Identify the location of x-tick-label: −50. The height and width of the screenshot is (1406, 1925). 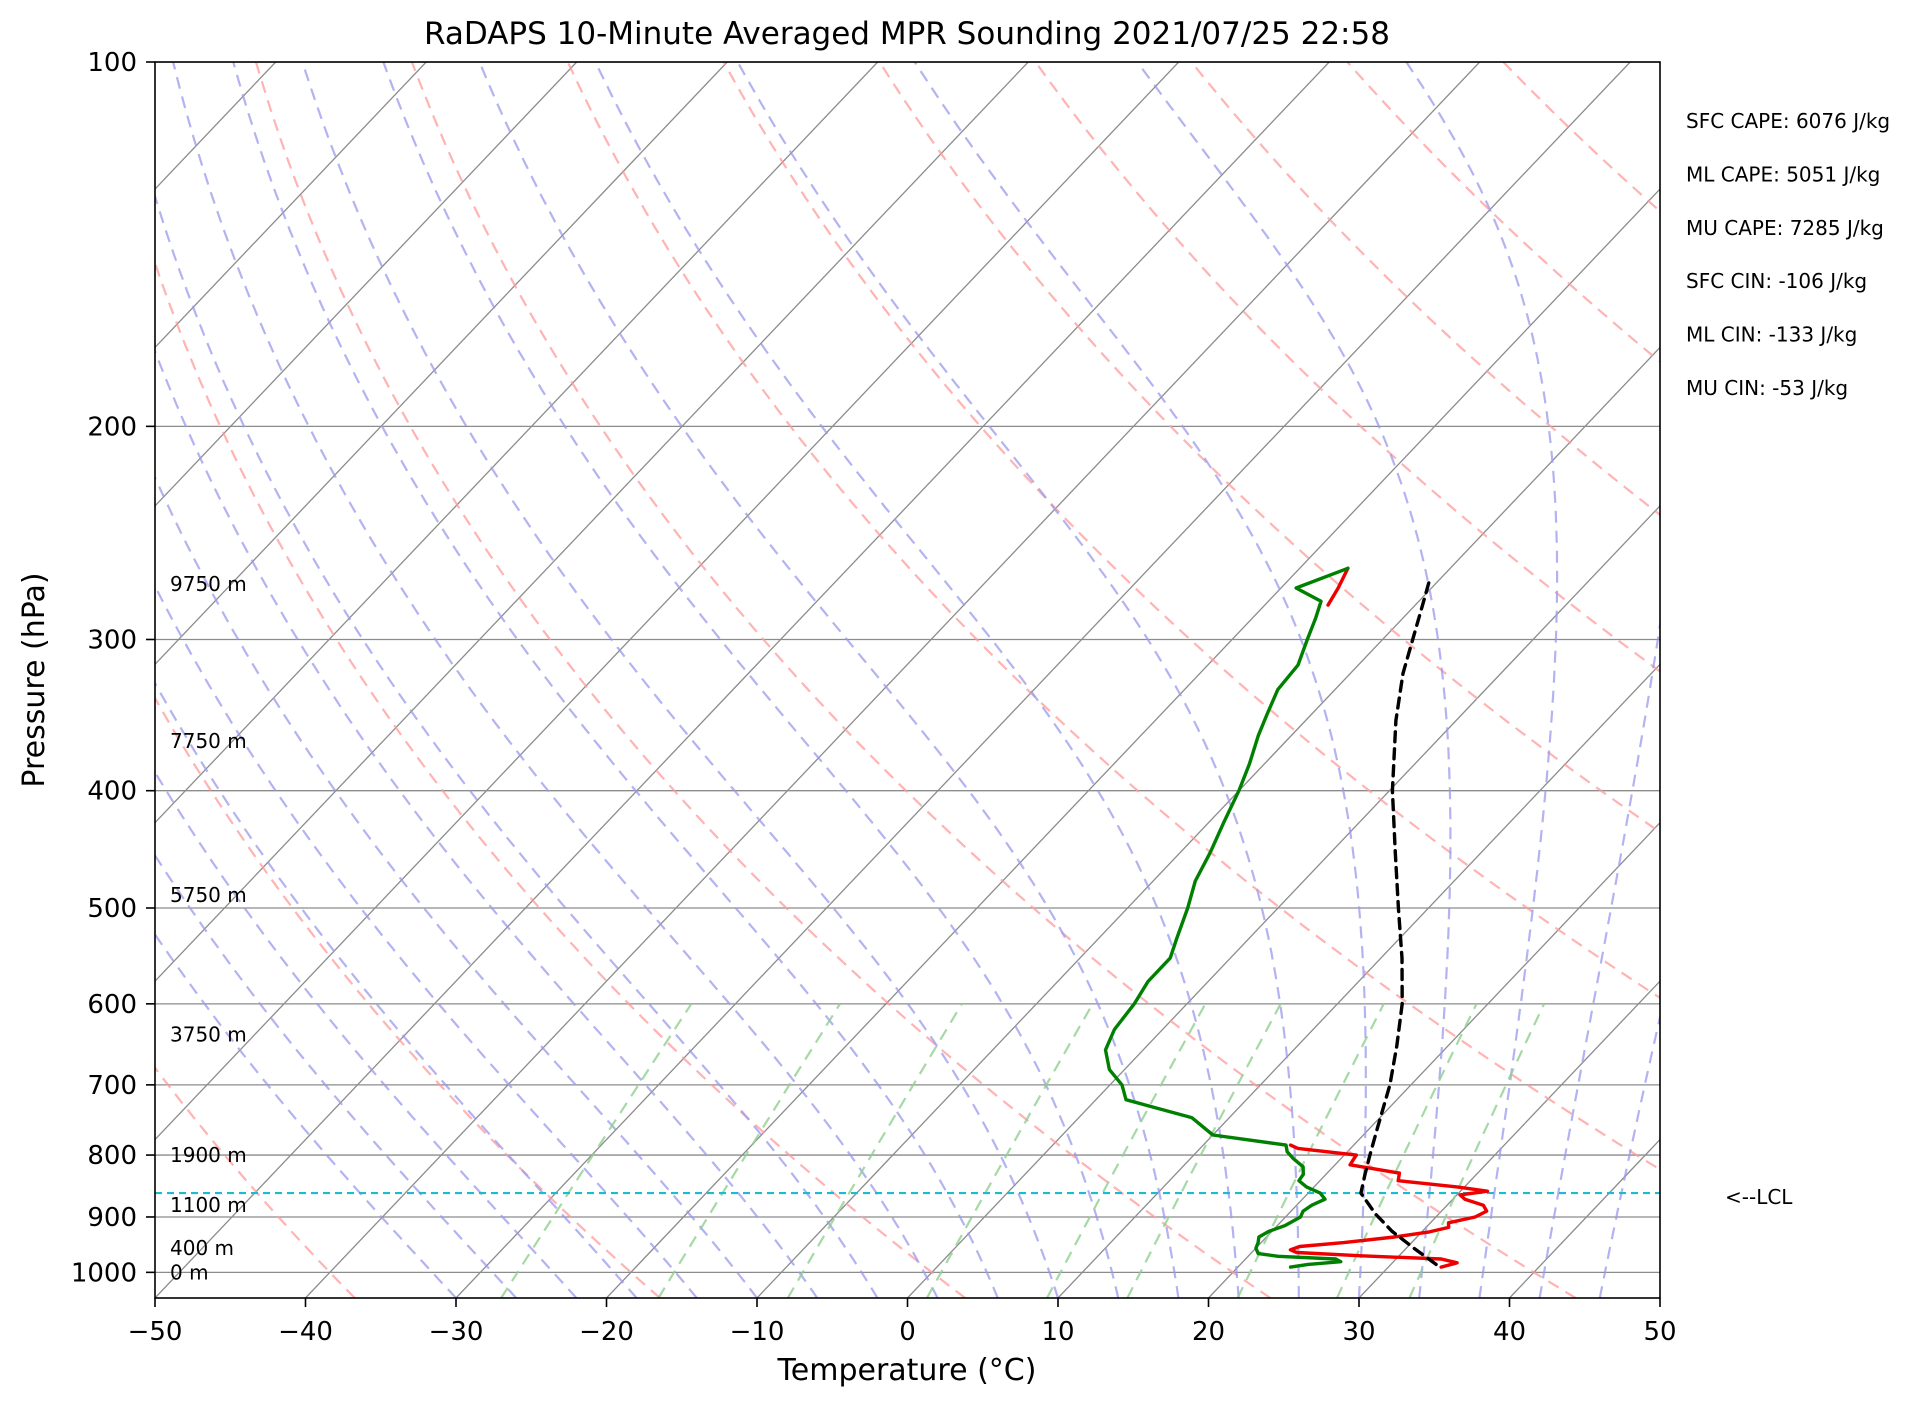
(155, 1332).